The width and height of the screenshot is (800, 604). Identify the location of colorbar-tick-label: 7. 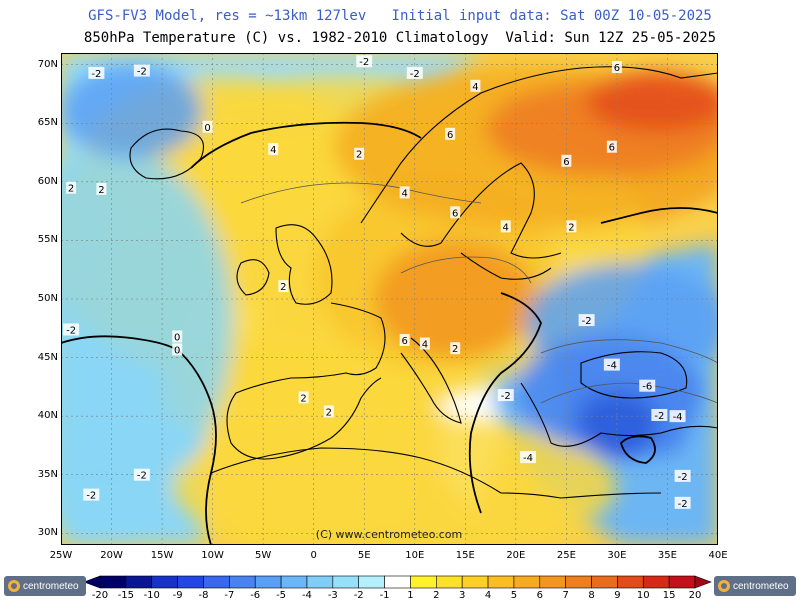
(565, 595).